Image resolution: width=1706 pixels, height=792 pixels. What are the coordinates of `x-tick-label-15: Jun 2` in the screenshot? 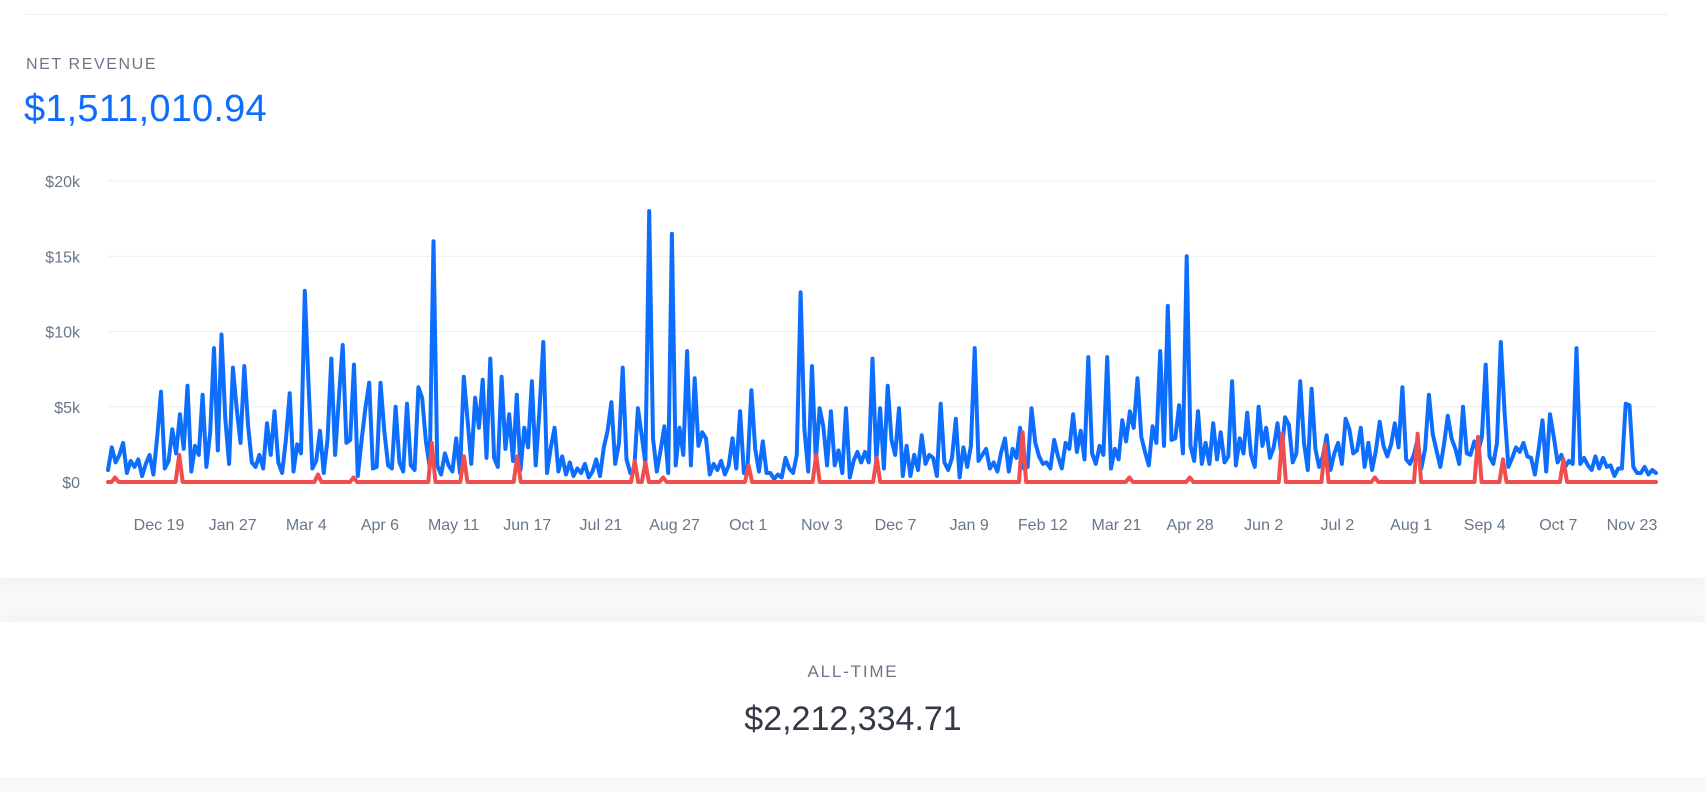 It's located at (1263, 525).